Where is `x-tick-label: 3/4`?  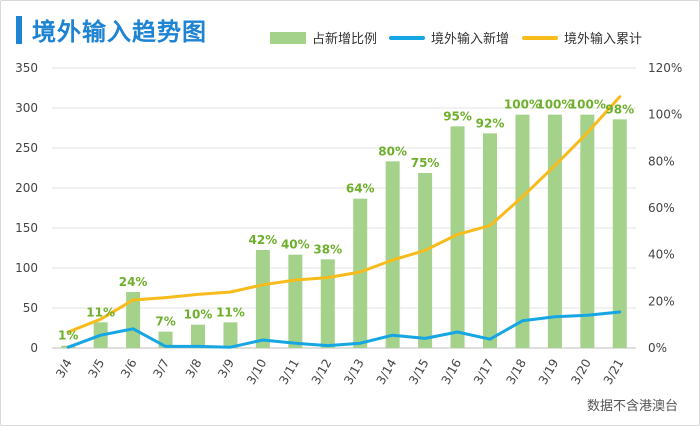 x-tick-label: 3/4 is located at coordinates (64, 369).